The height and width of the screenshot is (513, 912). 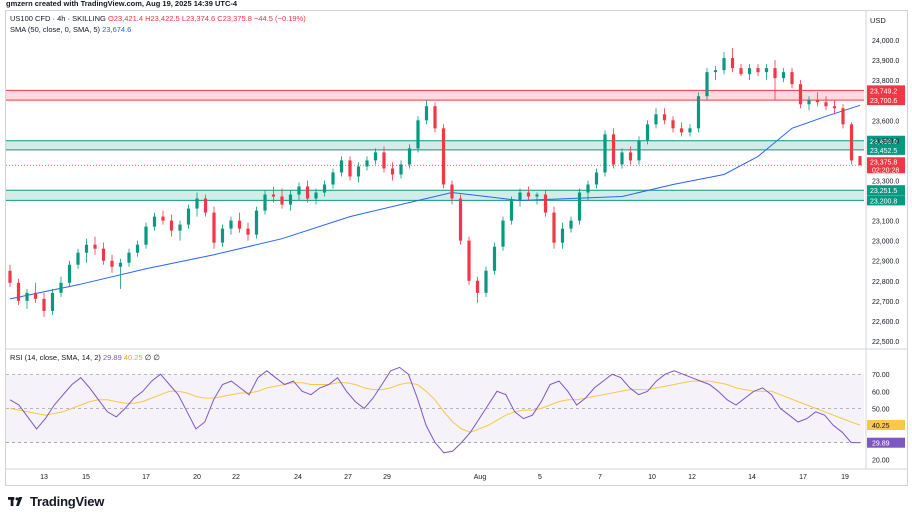 I want to click on logo-text: TradingView, so click(x=67, y=501).